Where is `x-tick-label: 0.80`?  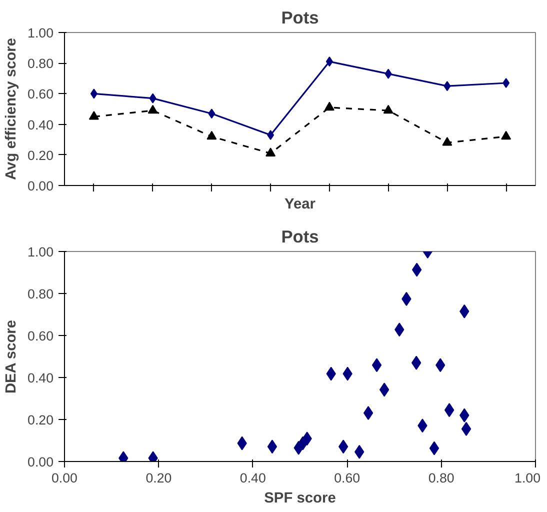 x-tick-label: 0.80 is located at coordinates (441, 478).